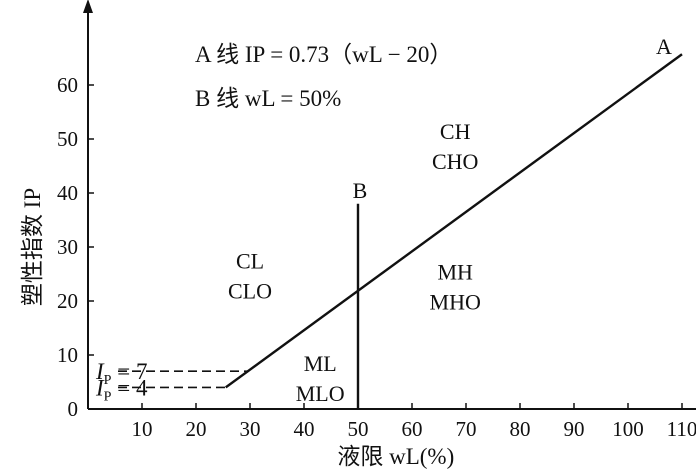 The image size is (696, 473). I want to click on x-tick-label: 50, so click(358, 429).